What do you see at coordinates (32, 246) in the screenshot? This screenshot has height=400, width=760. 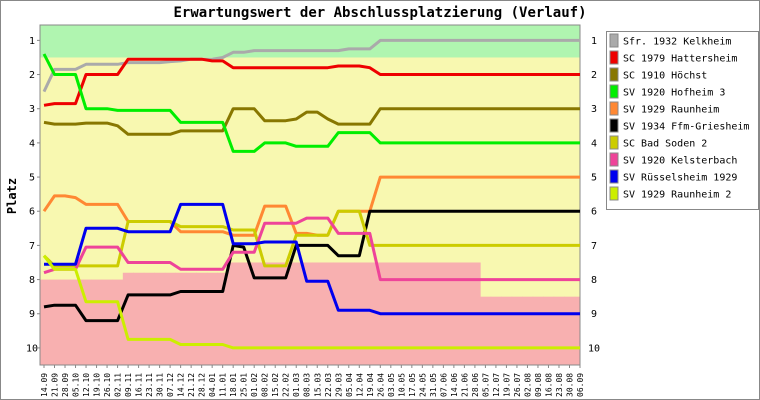 I see `y-tick-label: 7` at bounding box center [32, 246].